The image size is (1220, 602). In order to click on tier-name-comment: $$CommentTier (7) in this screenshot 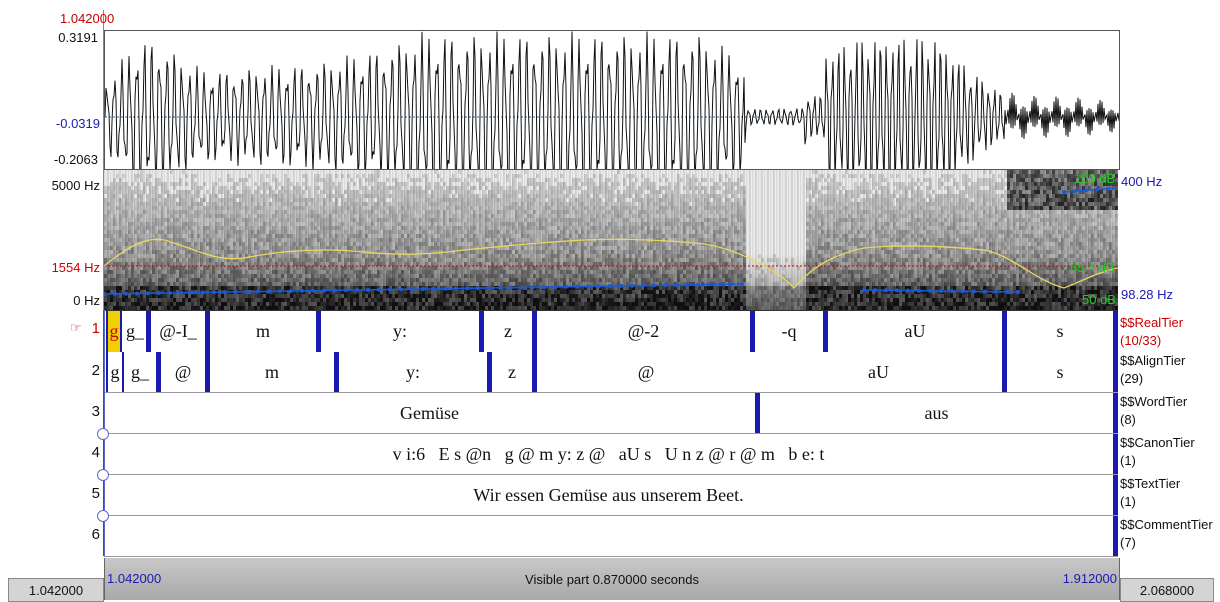, I will do `click(1170, 534)`.